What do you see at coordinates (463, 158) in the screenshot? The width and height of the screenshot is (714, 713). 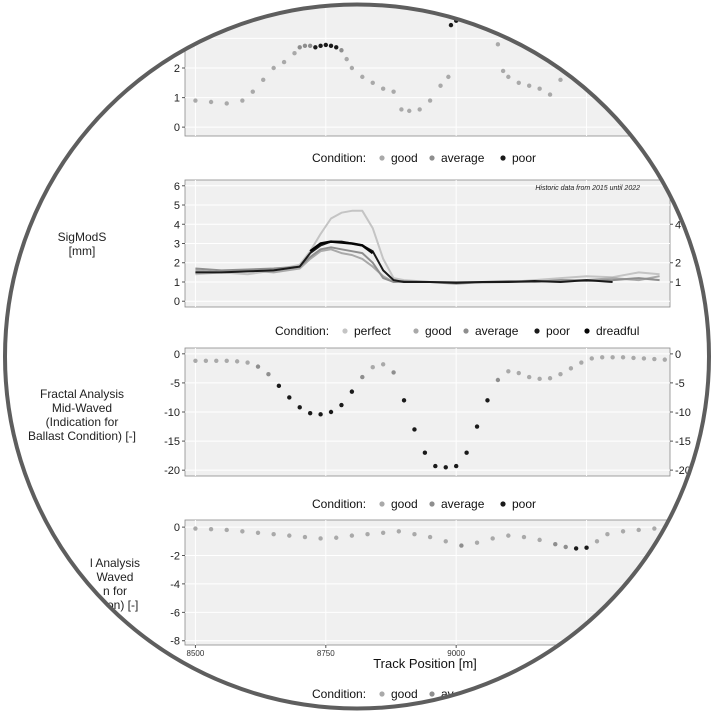 I see `panel-1-legend-label-average: average` at bounding box center [463, 158].